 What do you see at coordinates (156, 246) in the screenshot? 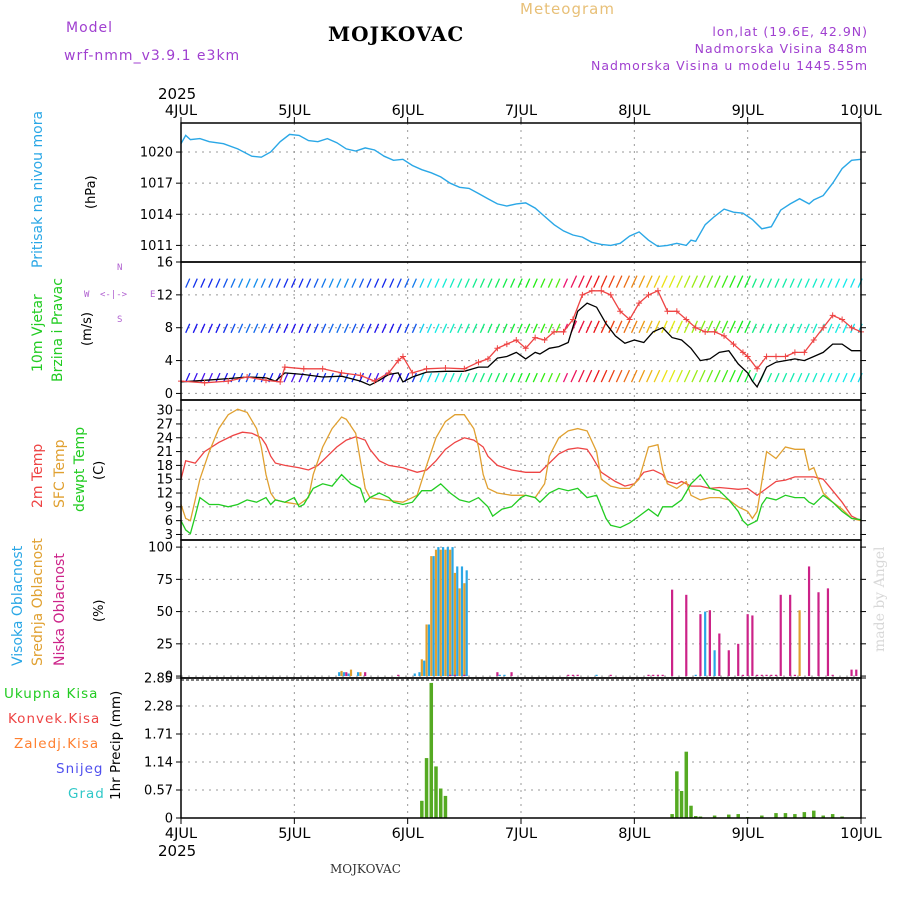
I see `ytick-label-pressure: 1011` at bounding box center [156, 246].